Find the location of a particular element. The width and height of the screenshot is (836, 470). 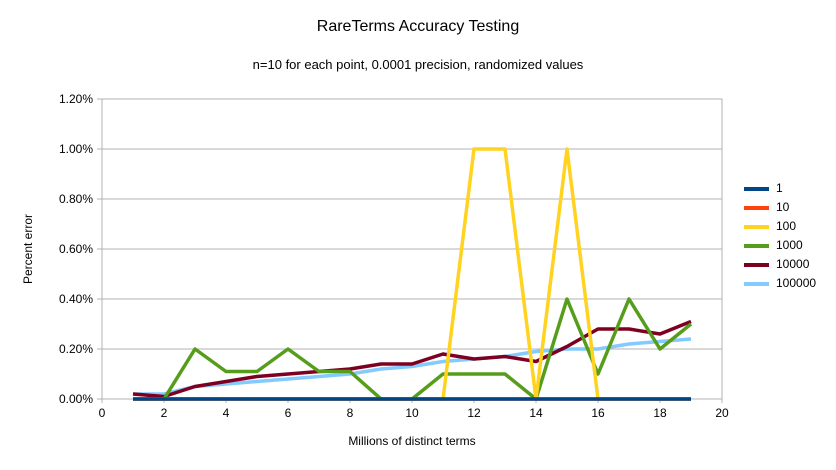

y-tick-label: 0.40% is located at coordinates (76, 299).